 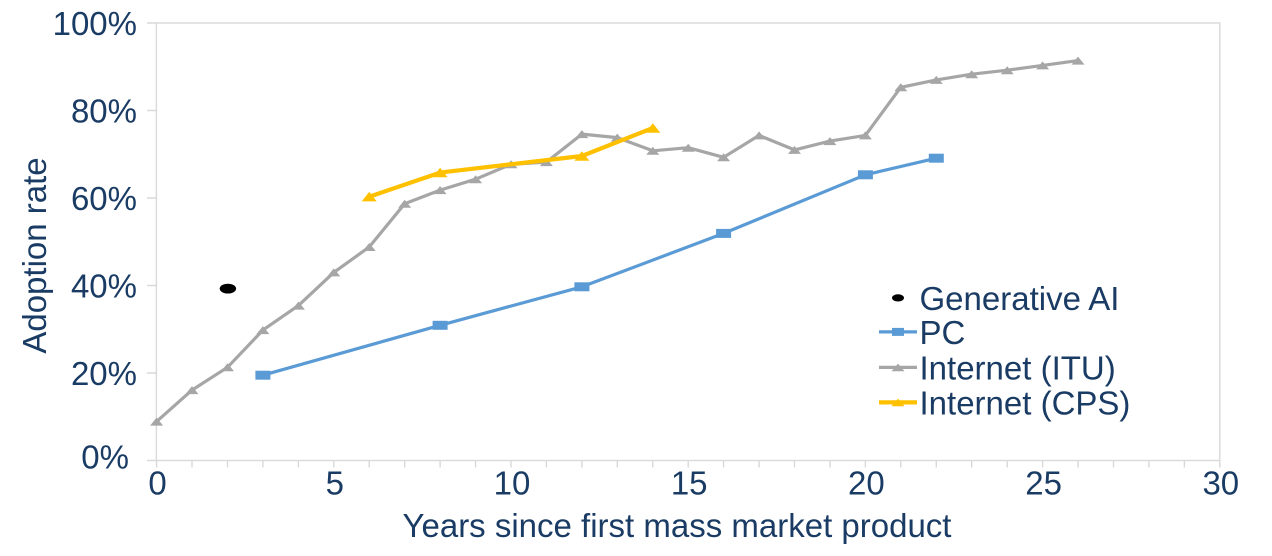 I want to click on svg-text: 25, so click(x=1043, y=483).